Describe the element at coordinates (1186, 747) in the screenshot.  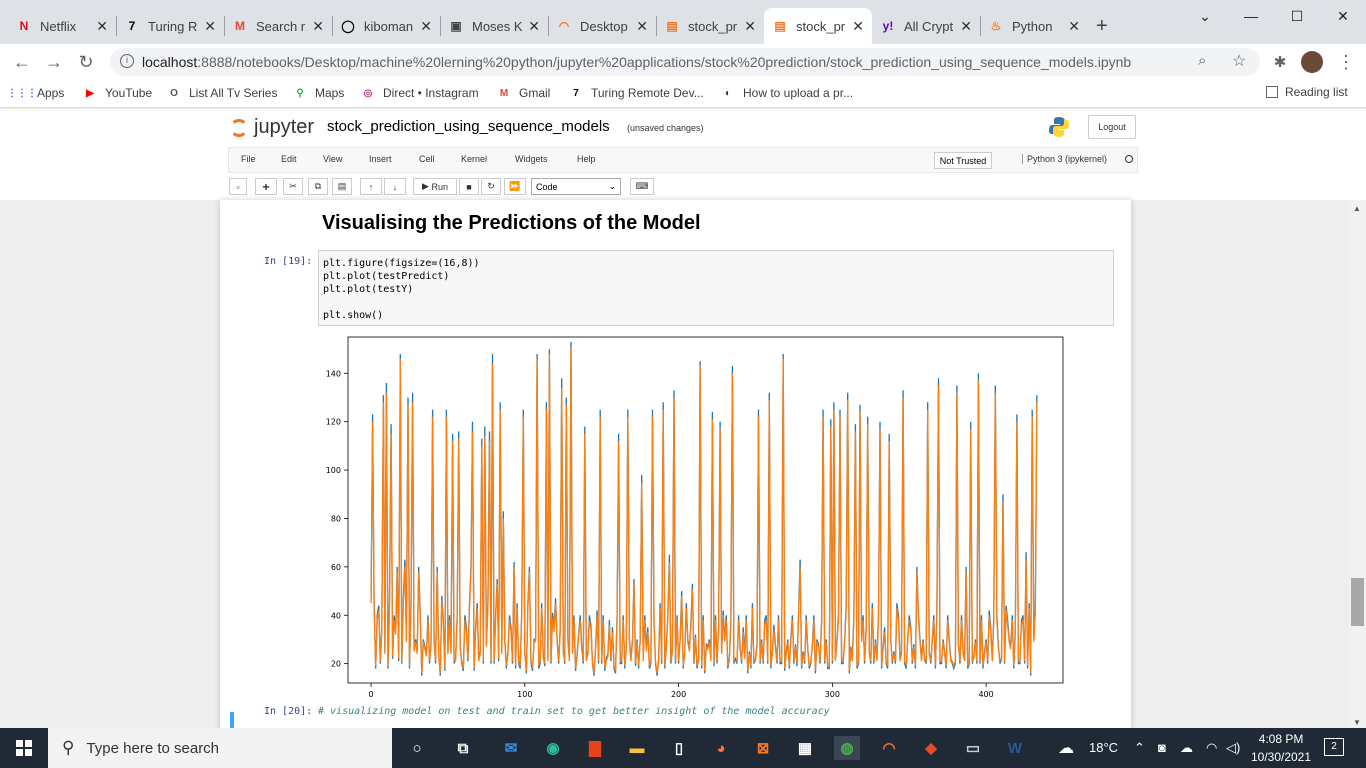
I see `onedrive-icon: ☁` at that location.